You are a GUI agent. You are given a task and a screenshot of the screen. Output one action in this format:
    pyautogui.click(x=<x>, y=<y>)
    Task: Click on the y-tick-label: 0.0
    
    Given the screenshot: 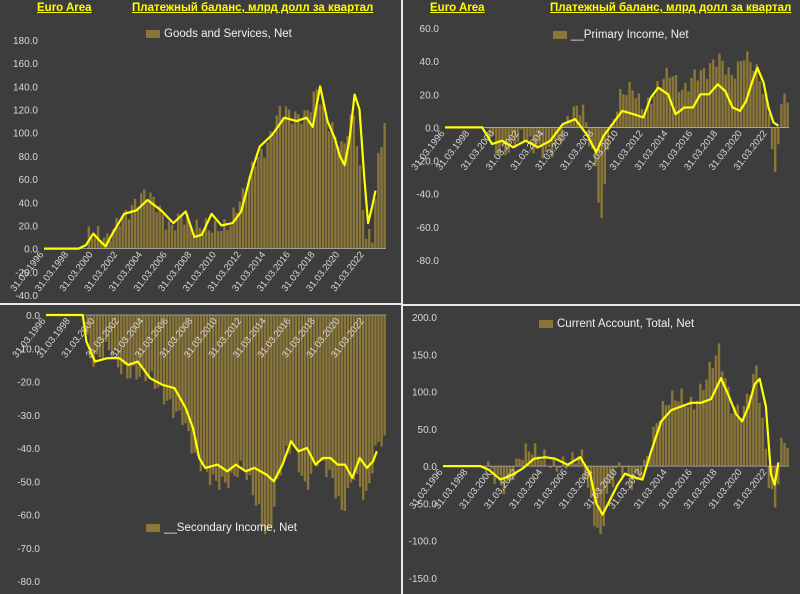 What is the action you would take?
    pyautogui.click(x=33, y=316)
    